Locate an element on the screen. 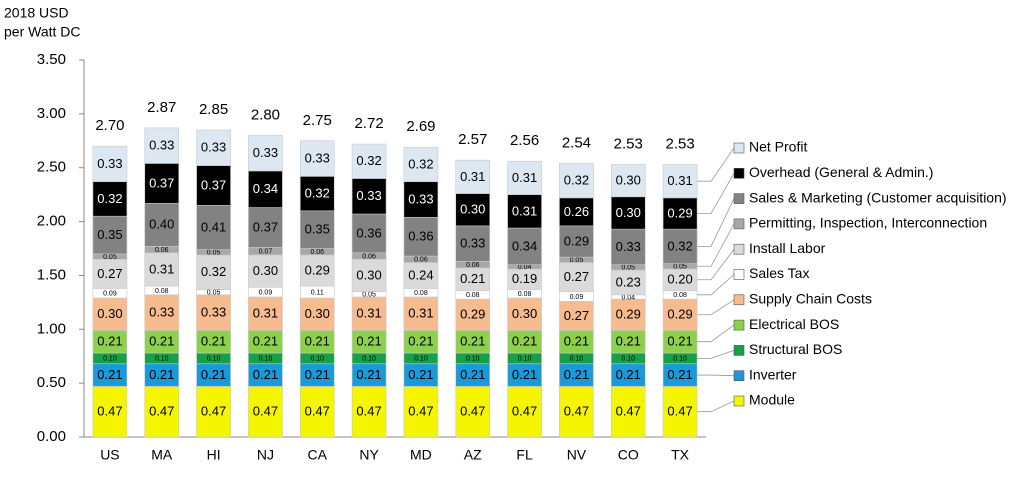 The image size is (1024, 481). x-tick-label: HI is located at coordinates (214, 455).